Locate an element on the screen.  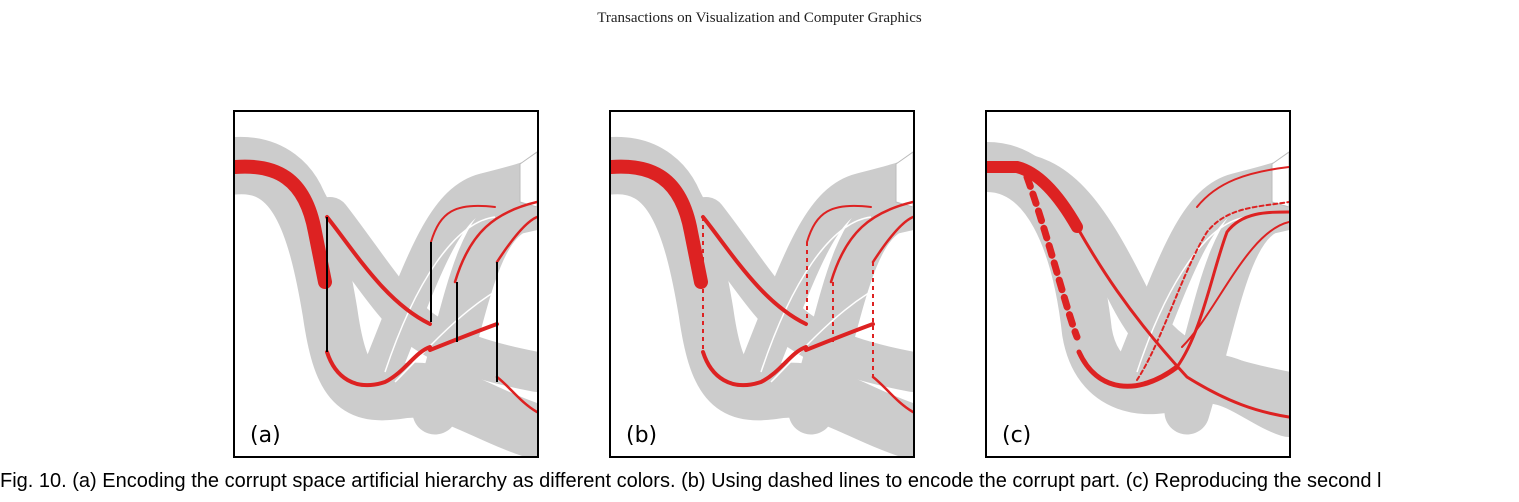
storyline-figure-a is located at coordinates (386, 296).